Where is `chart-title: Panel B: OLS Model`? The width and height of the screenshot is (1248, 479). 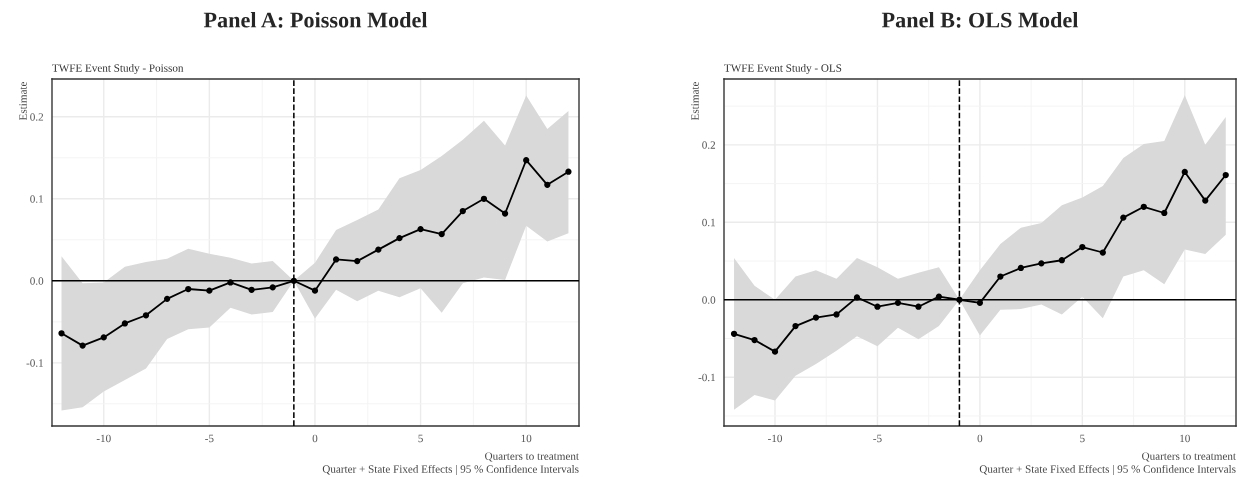
chart-title: Panel B: OLS Model is located at coordinates (980, 19).